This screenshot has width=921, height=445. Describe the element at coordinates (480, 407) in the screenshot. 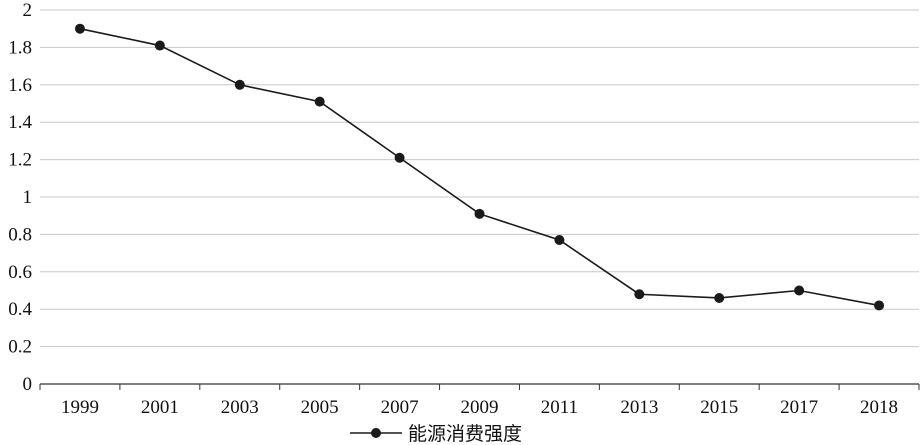

I see `x-tick-label: 2009` at that location.